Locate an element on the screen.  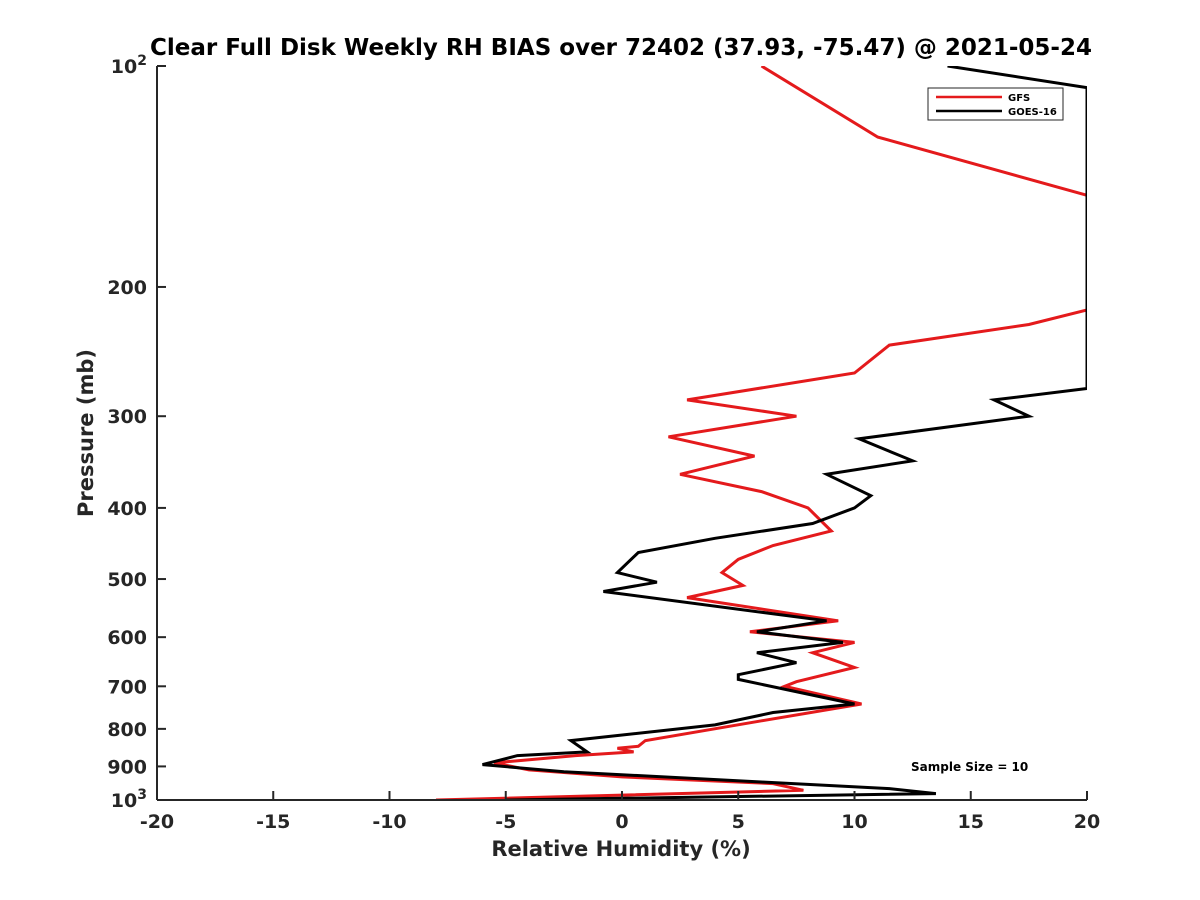
x-tick-label: -10 is located at coordinates (389, 822).